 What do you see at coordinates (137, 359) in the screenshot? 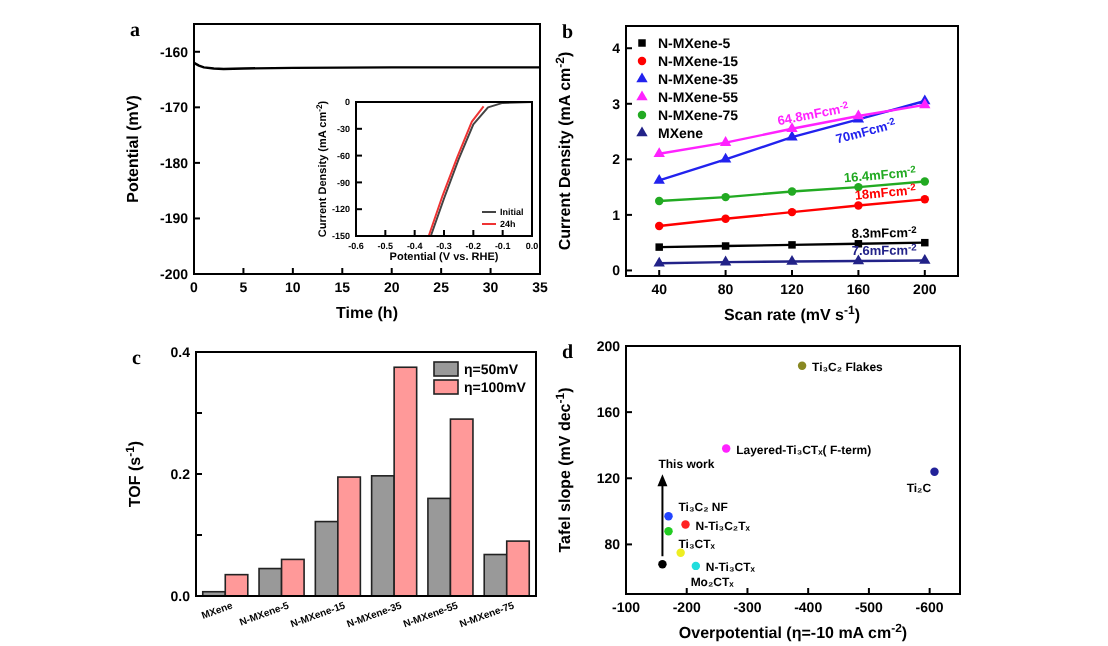
I see `chart-title: c` at bounding box center [137, 359].